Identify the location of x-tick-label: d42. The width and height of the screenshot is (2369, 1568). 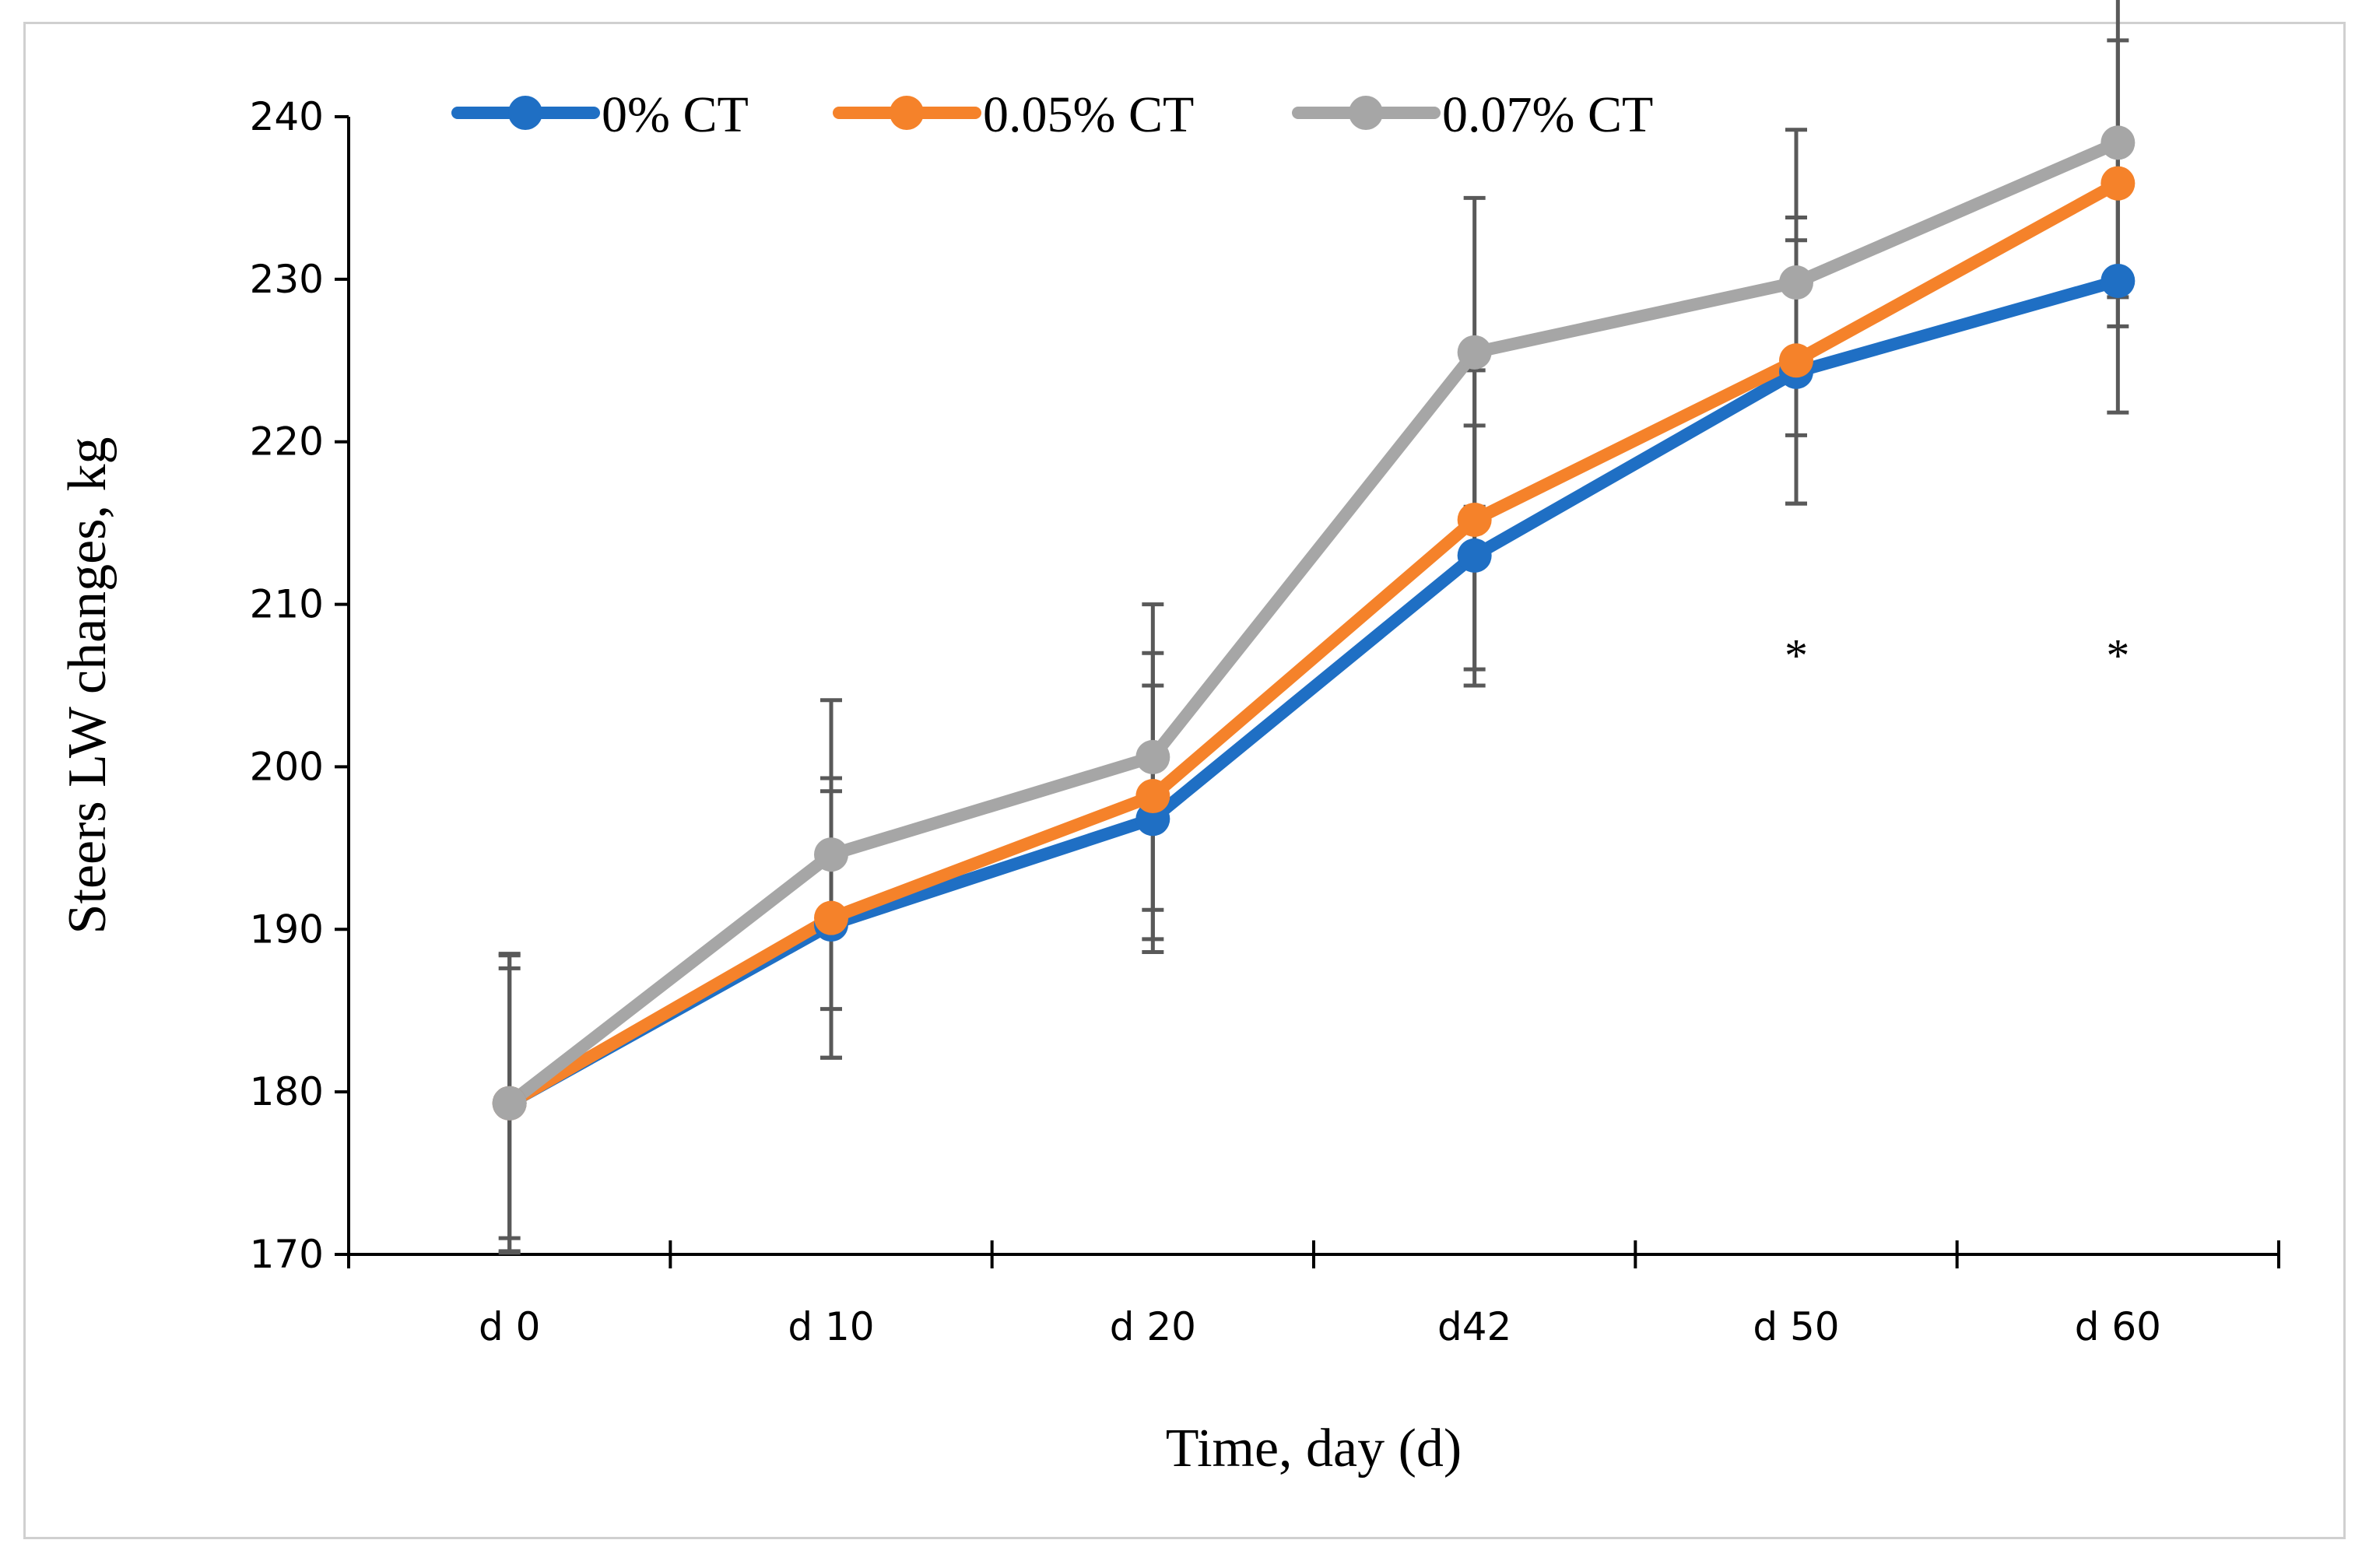
(1474, 1326).